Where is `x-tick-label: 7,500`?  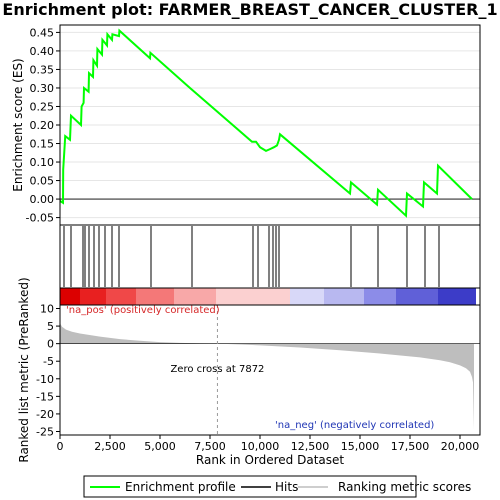 x-tick-label: 7,500 is located at coordinates (210, 446).